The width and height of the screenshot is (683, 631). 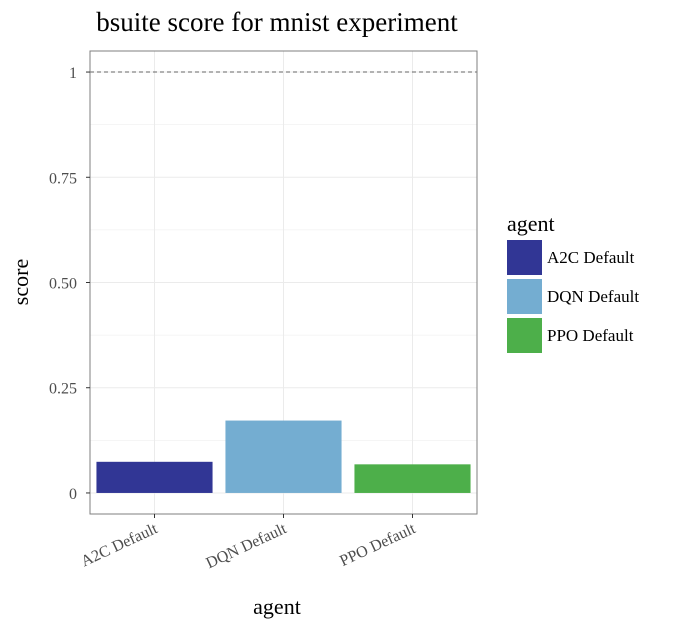 I want to click on x-axis-ticks: A2C Default DQN Default PPO Default, so click(x=249, y=543).